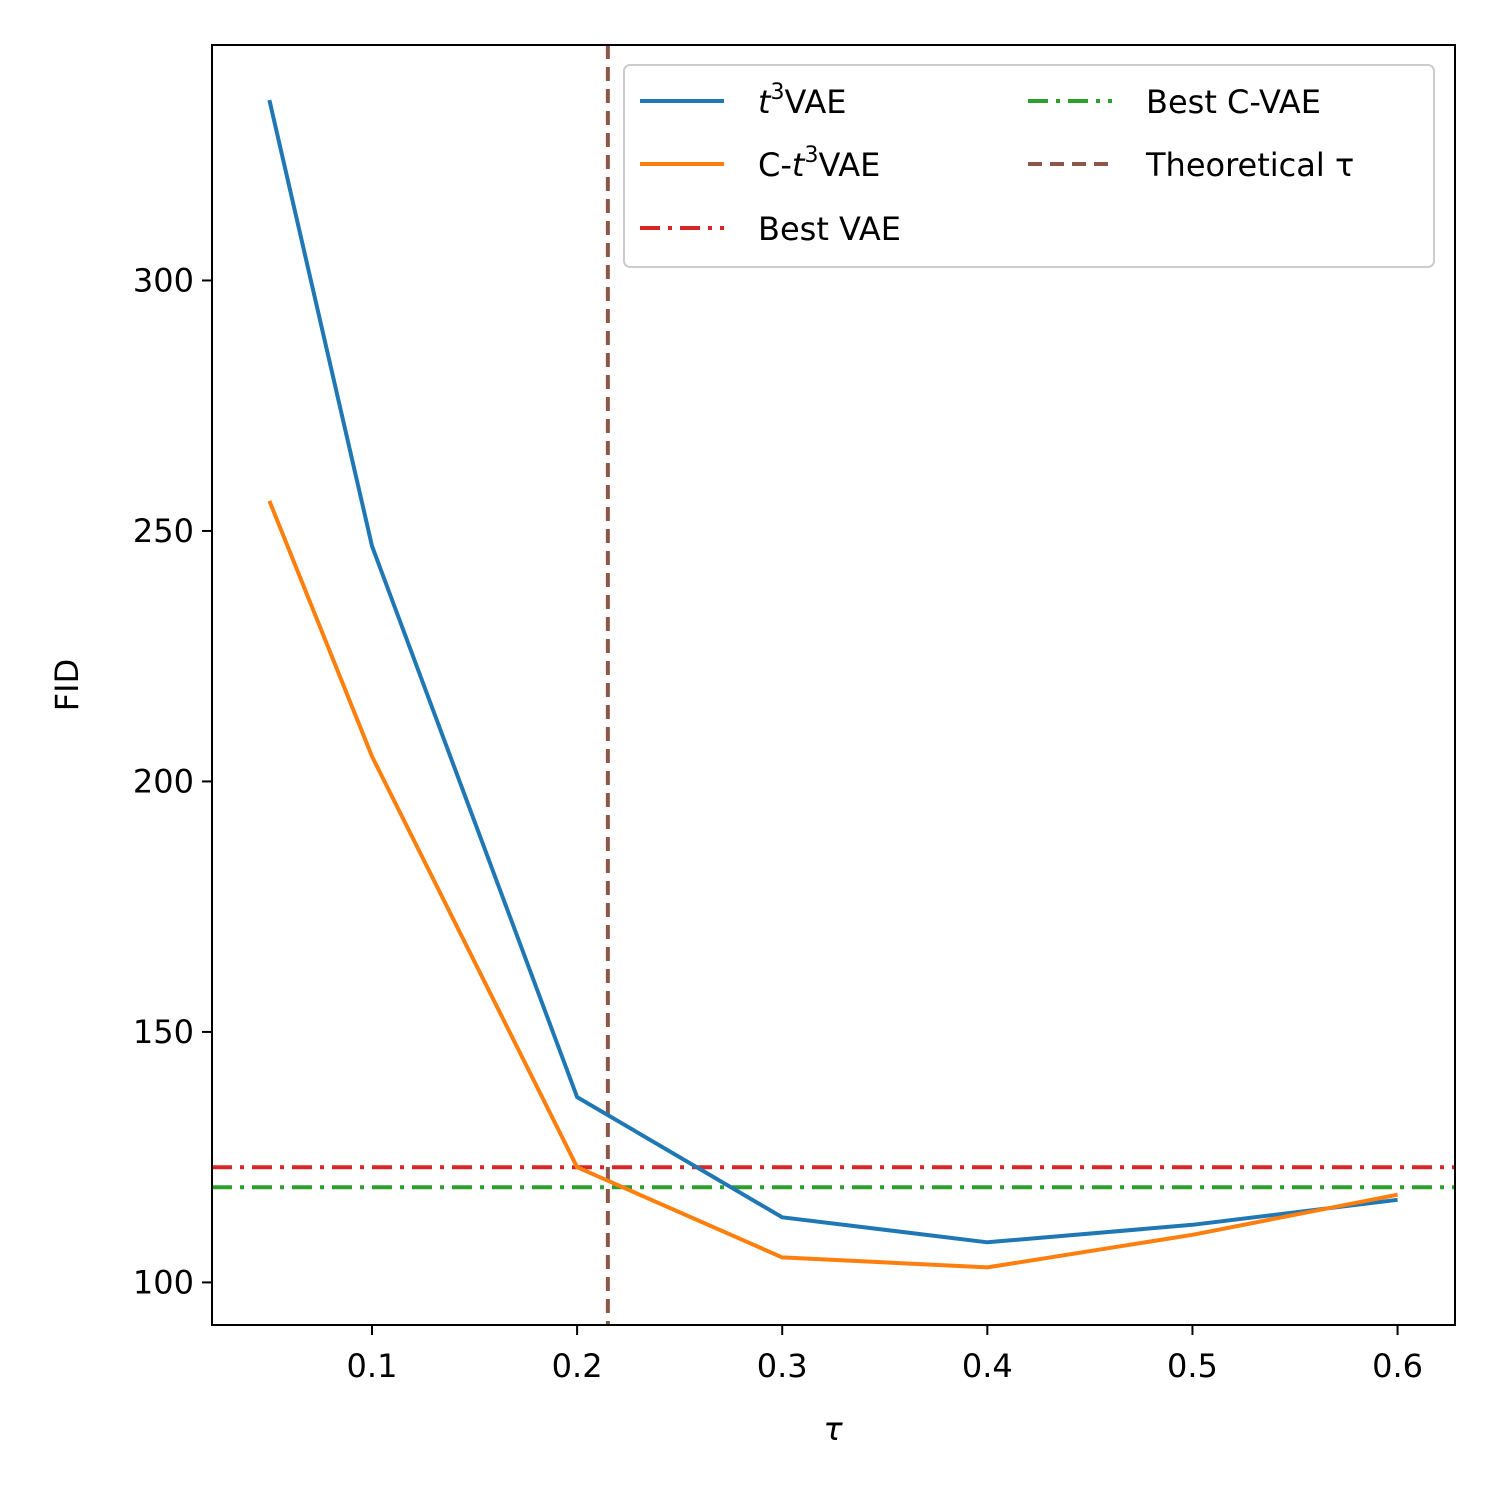 This screenshot has height=1500, width=1500. I want to click on legend-label-3: Best VAE, so click(829, 229).